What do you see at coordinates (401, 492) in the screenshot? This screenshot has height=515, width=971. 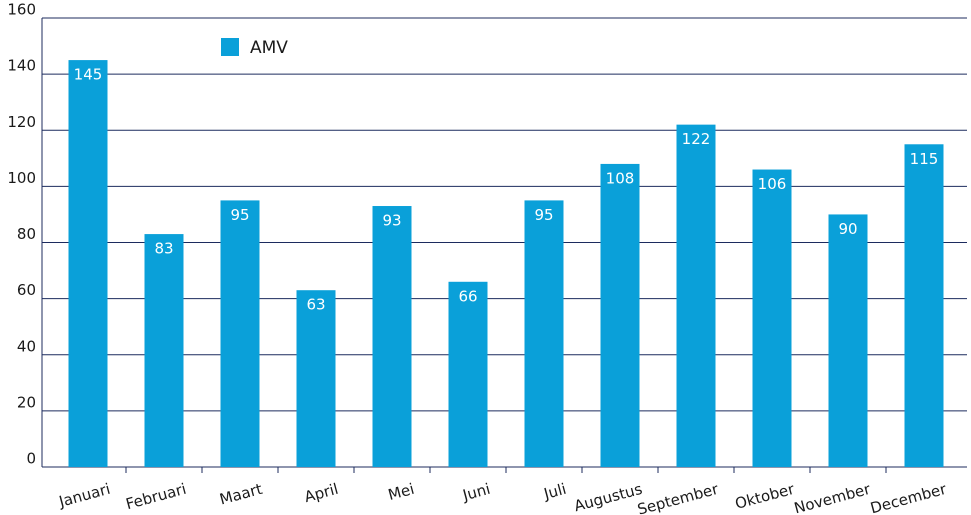 I see `x-tick-label: Mei` at bounding box center [401, 492].